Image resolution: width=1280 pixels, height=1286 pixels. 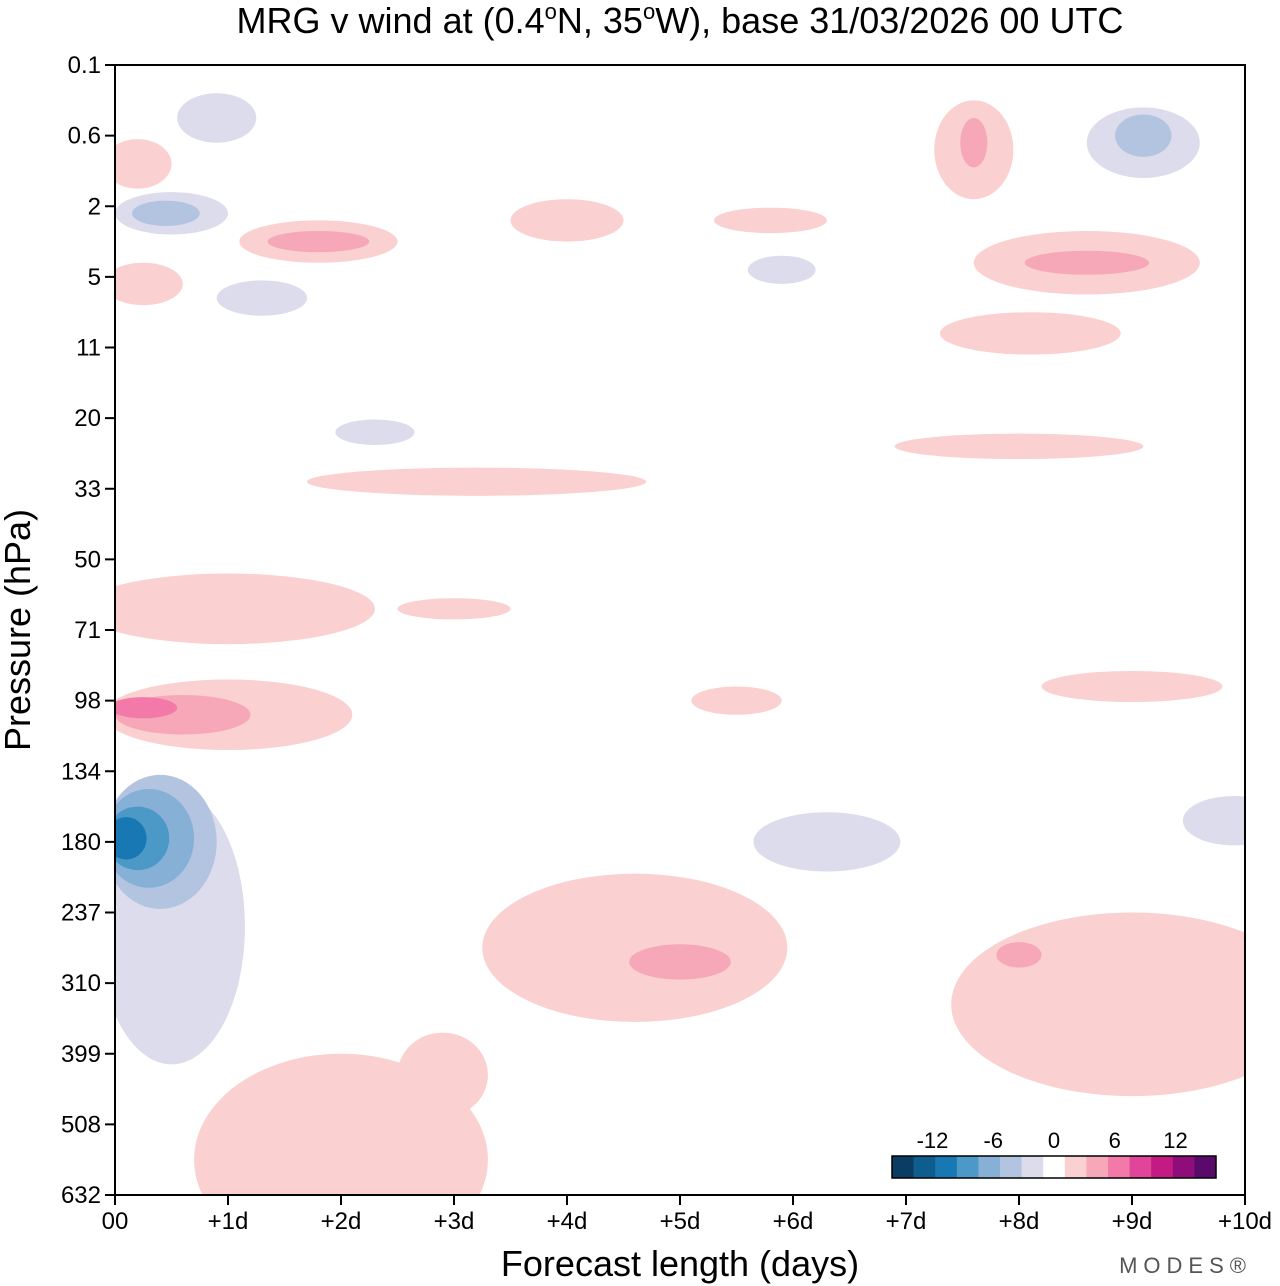 I want to click on y-tick-label: 632, so click(x=81, y=1195).